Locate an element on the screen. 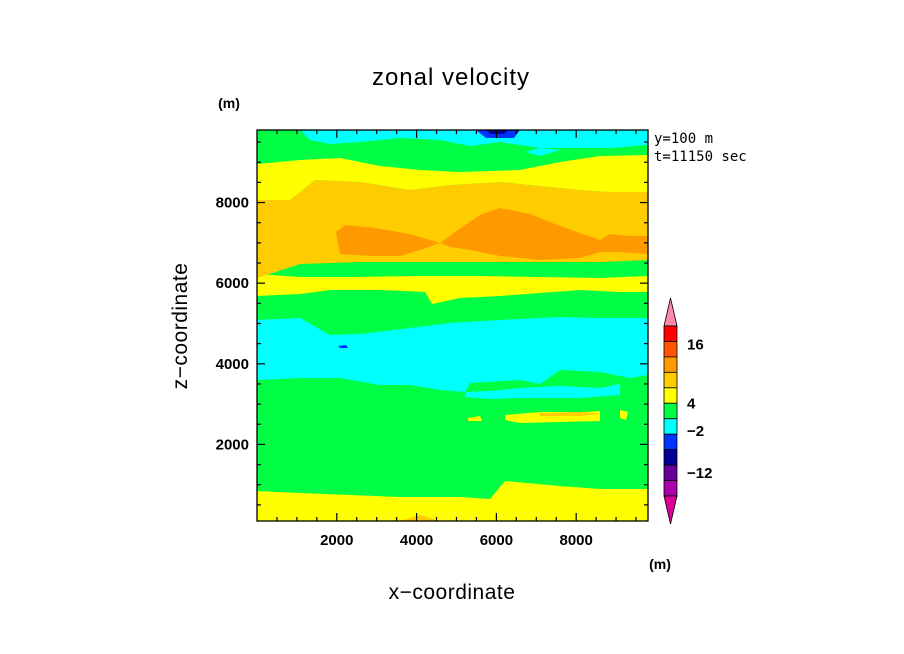 This screenshot has width=904, height=654. info-time: t=11150 sec is located at coordinates (700, 157).